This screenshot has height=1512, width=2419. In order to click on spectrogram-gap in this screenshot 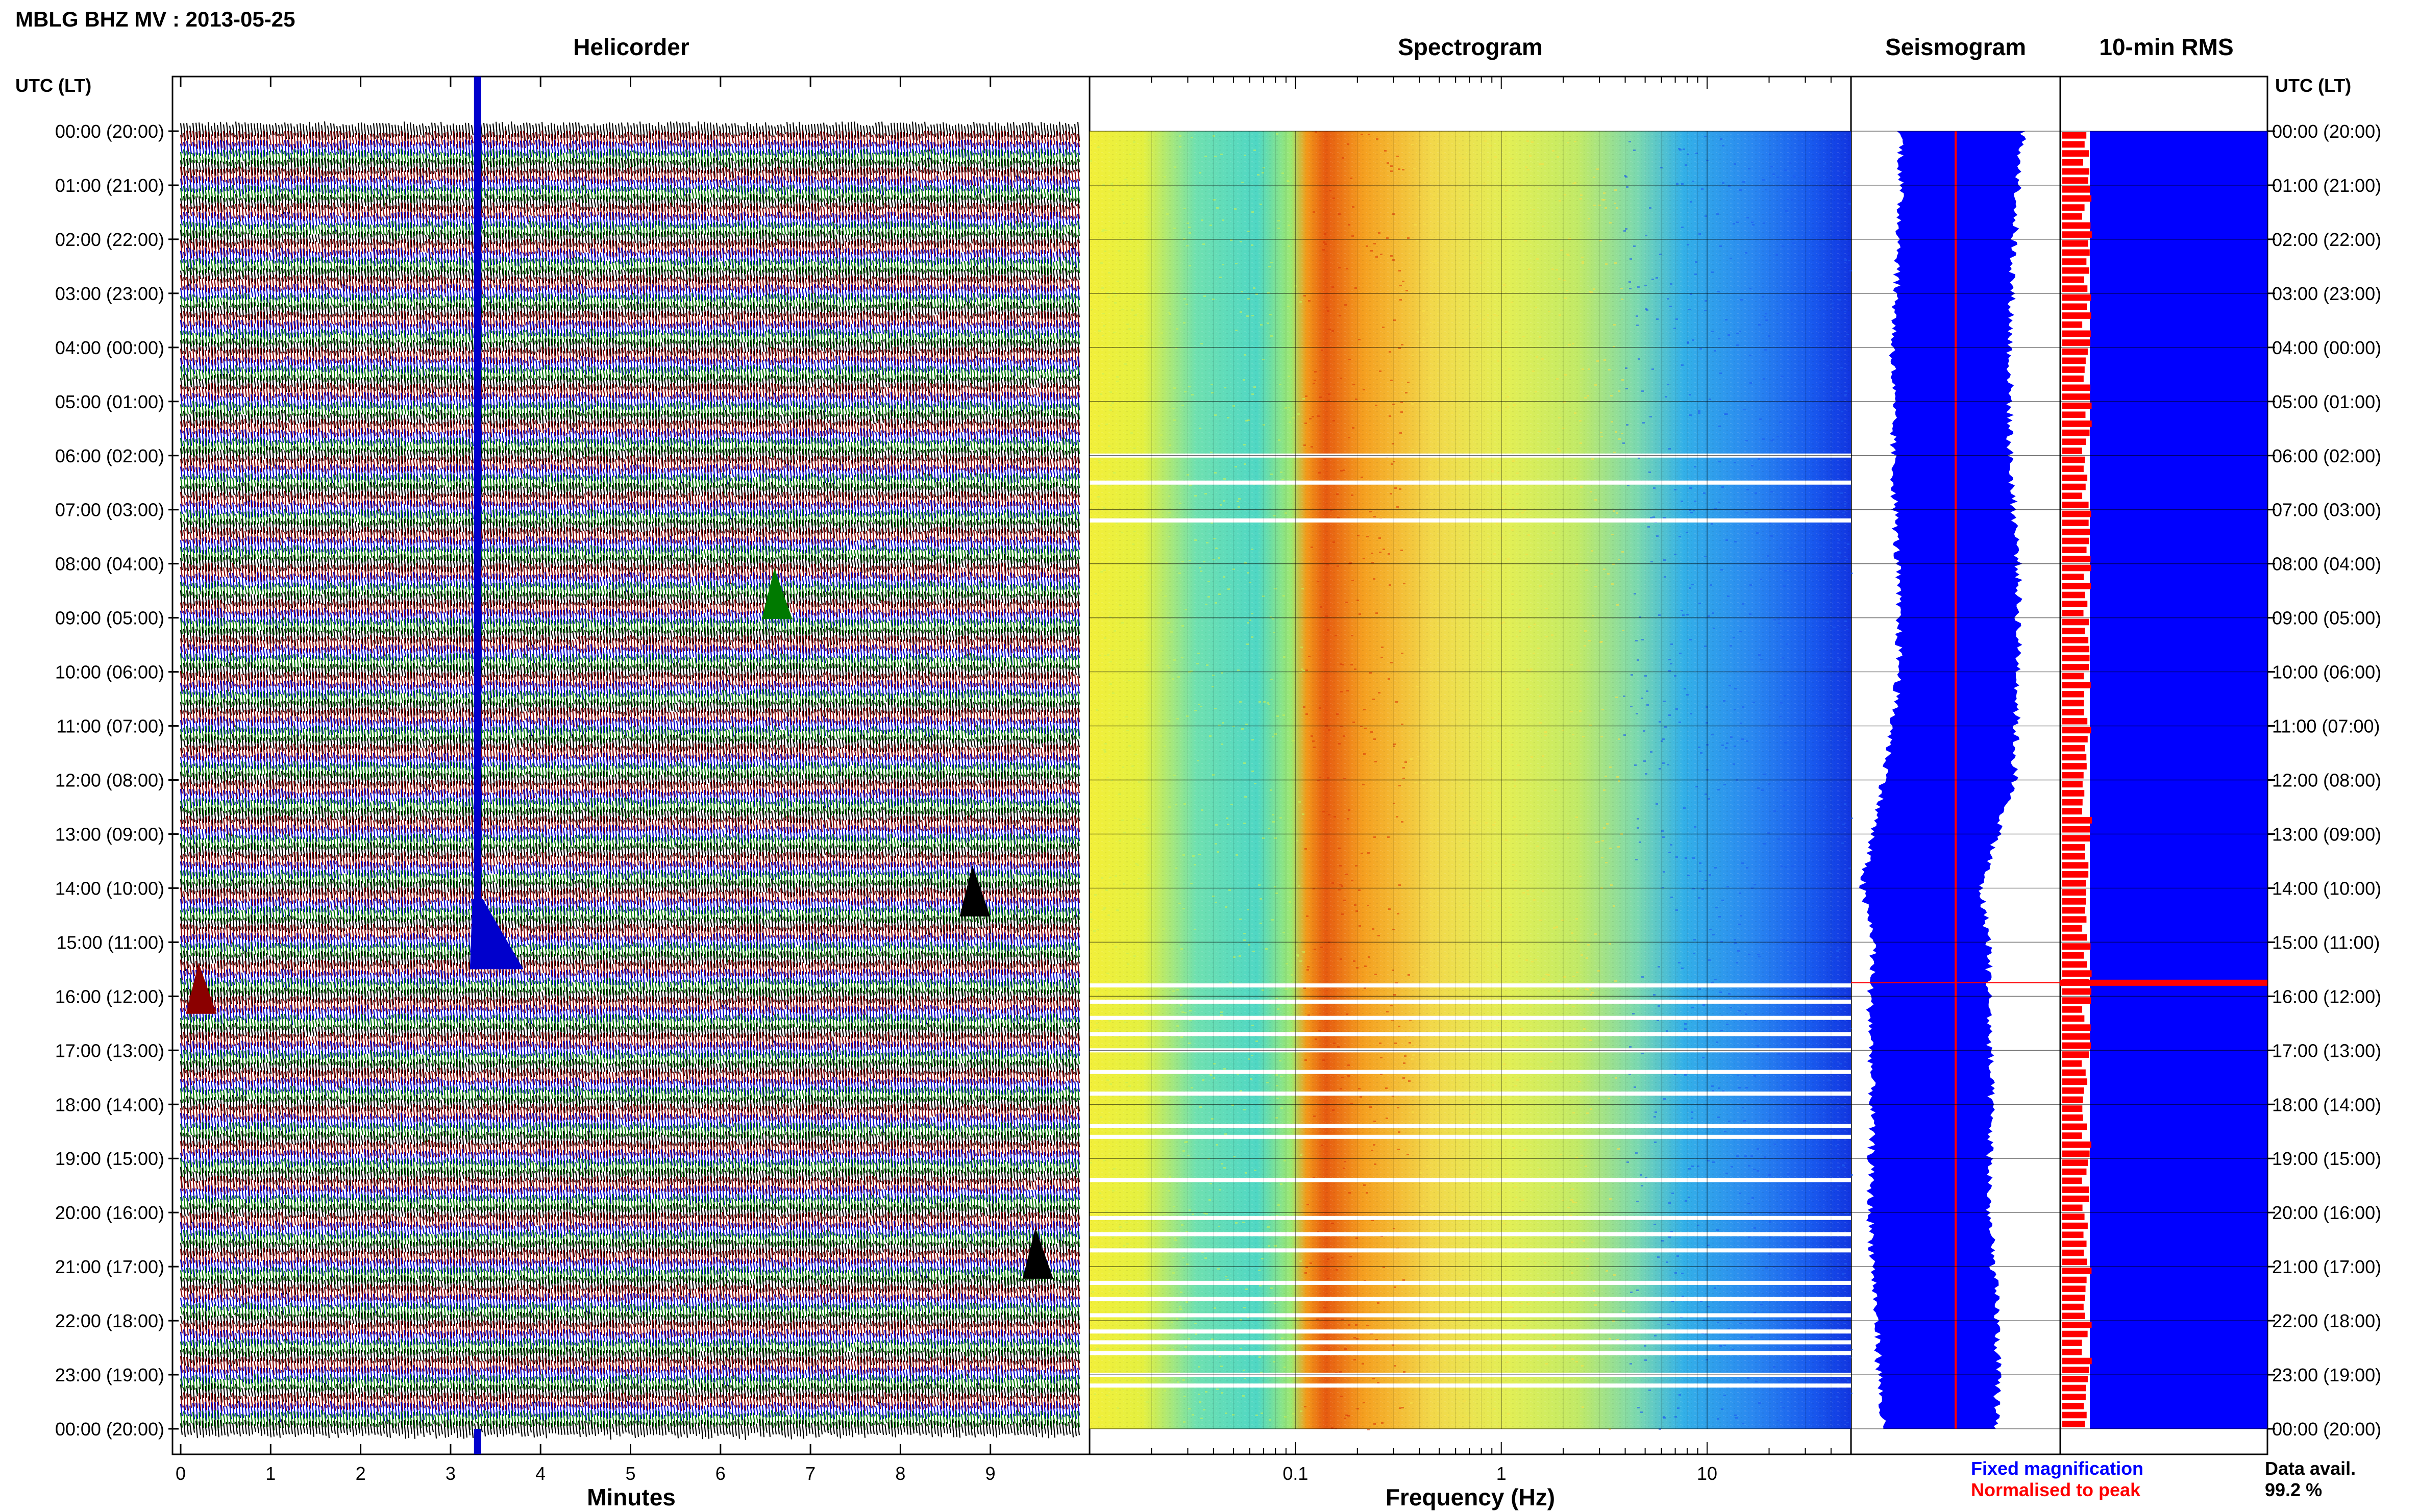, I will do `click(1470, 1034)`.